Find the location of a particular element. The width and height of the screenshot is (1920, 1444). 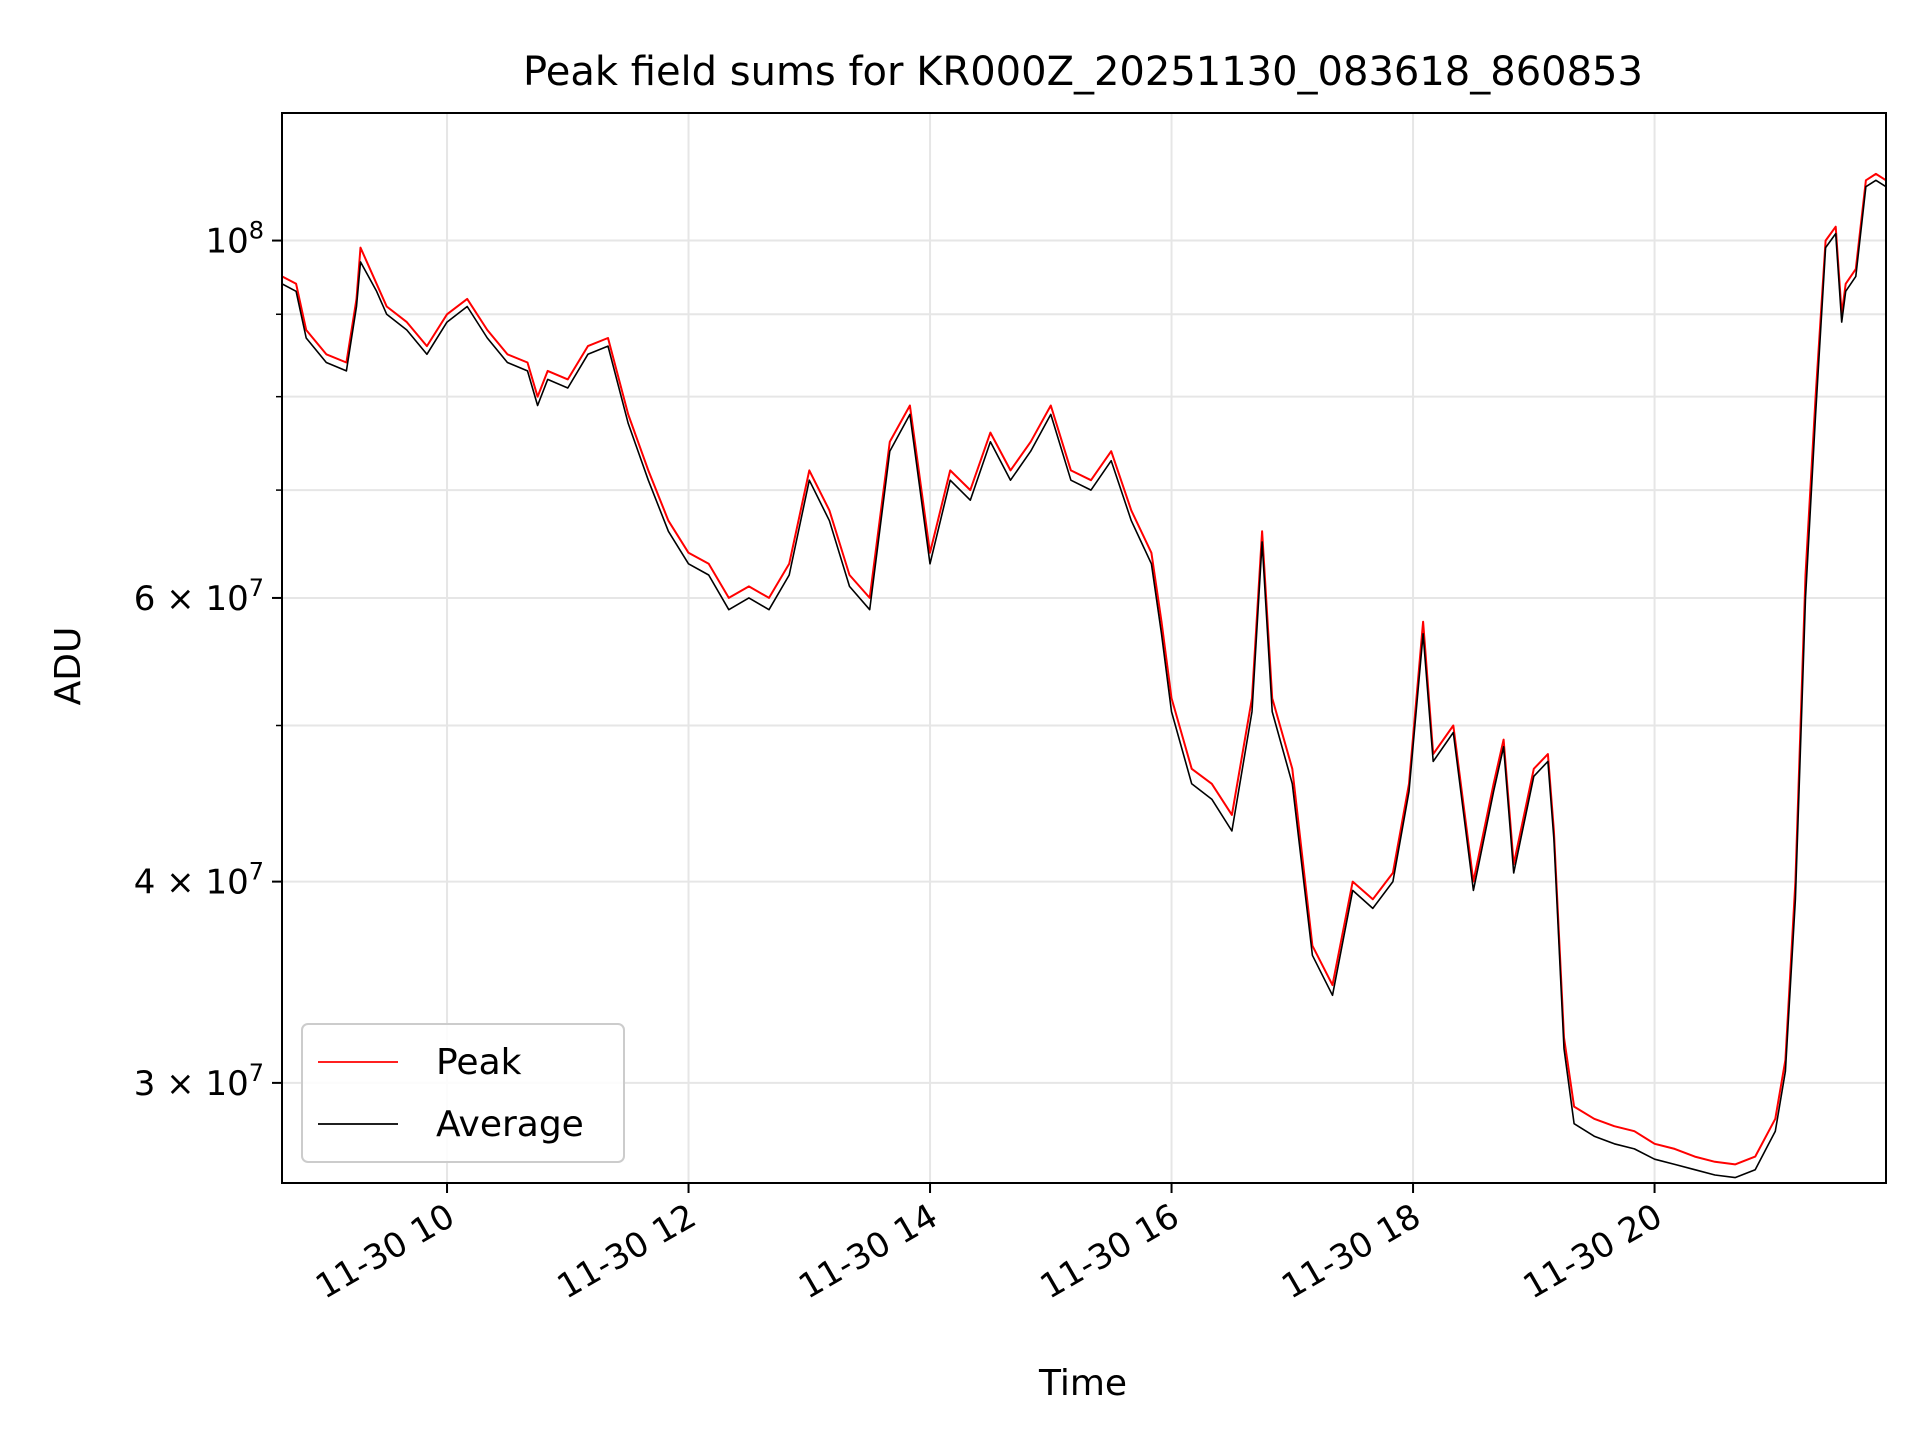

legend-box is located at coordinates (463, 1093).